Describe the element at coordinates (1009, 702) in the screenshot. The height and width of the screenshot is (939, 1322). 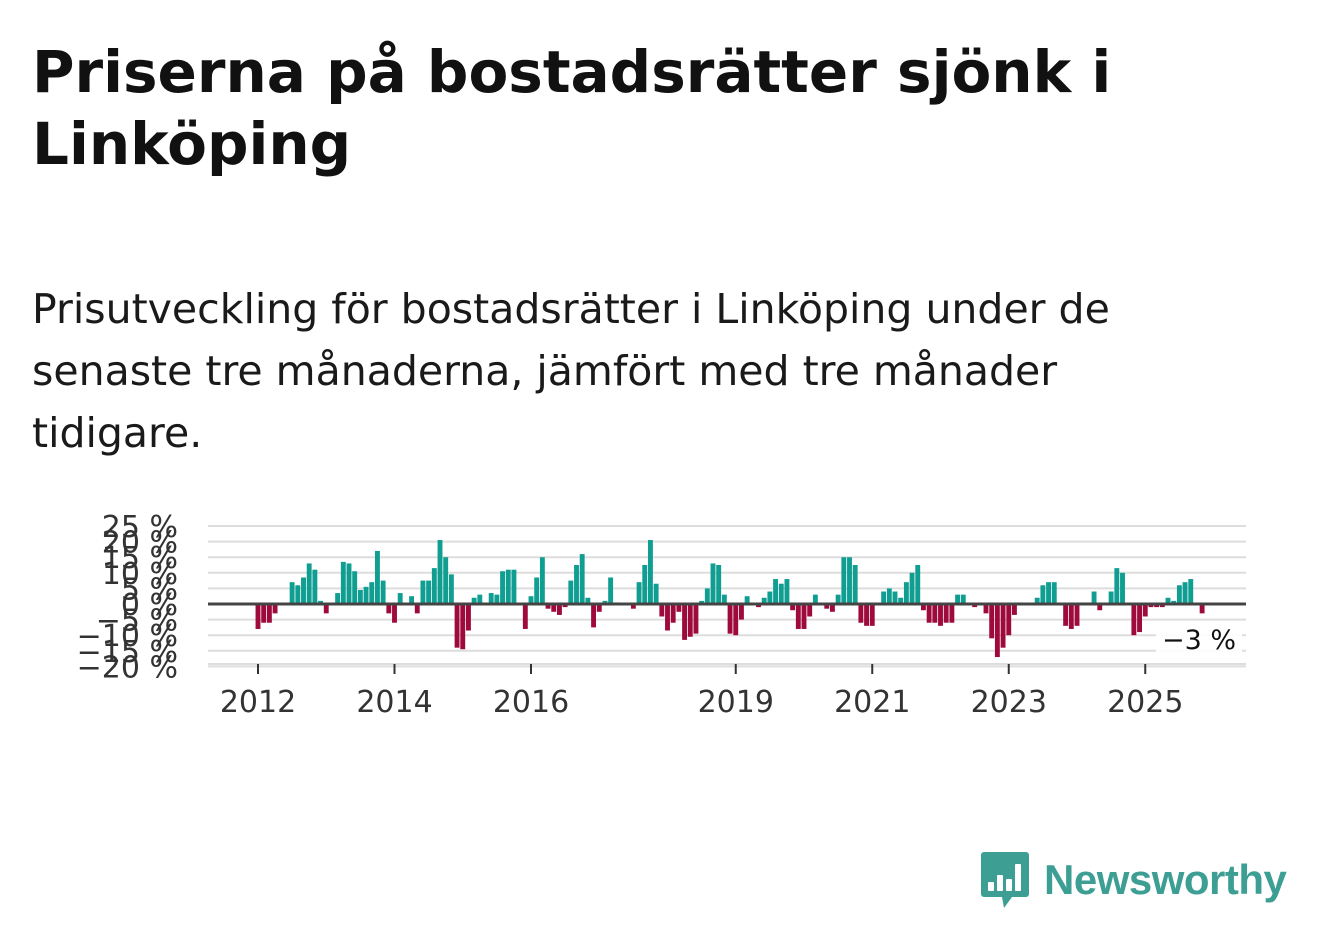
I see `x-tick-label: 2023` at that location.